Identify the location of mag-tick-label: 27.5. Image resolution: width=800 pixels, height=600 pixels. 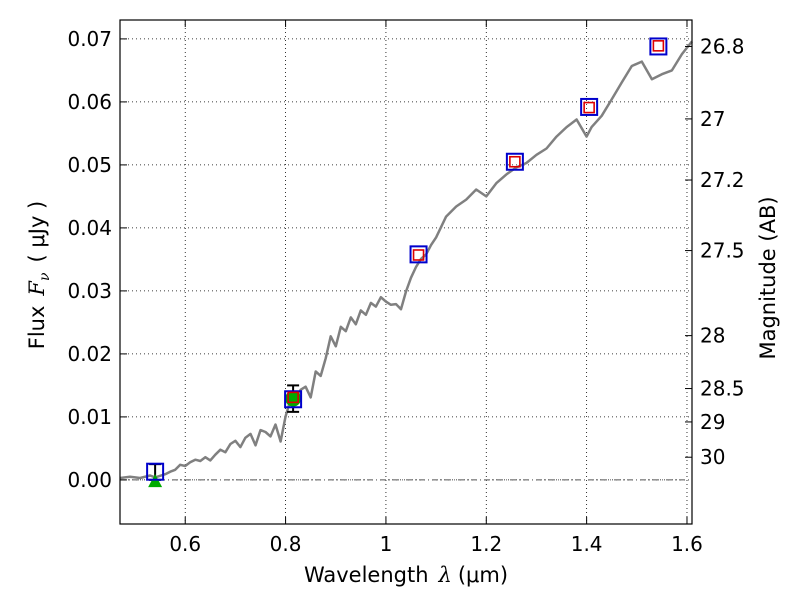
(722, 251).